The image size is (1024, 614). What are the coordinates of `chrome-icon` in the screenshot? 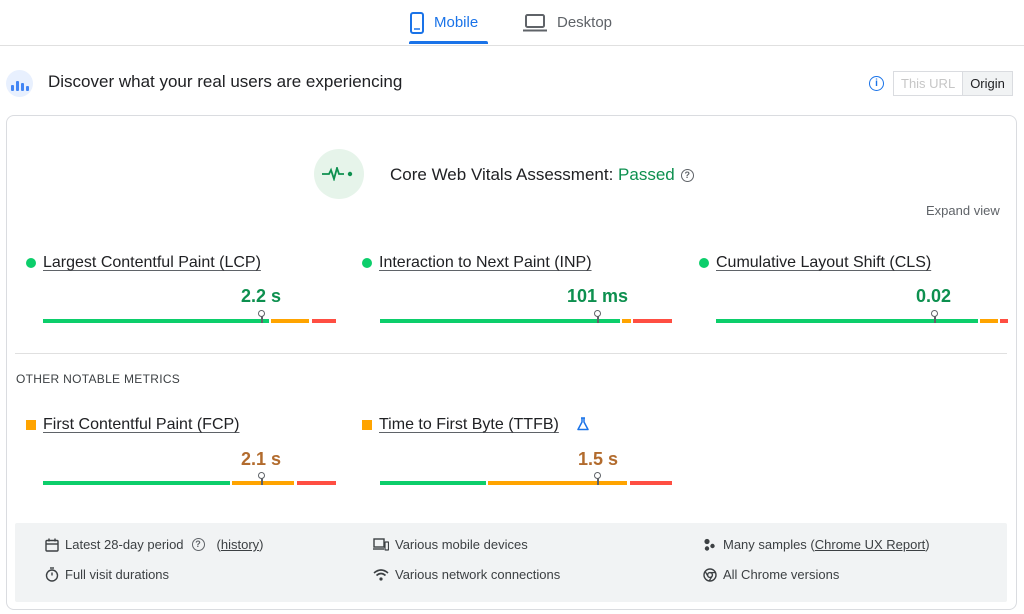 It's located at (710, 574).